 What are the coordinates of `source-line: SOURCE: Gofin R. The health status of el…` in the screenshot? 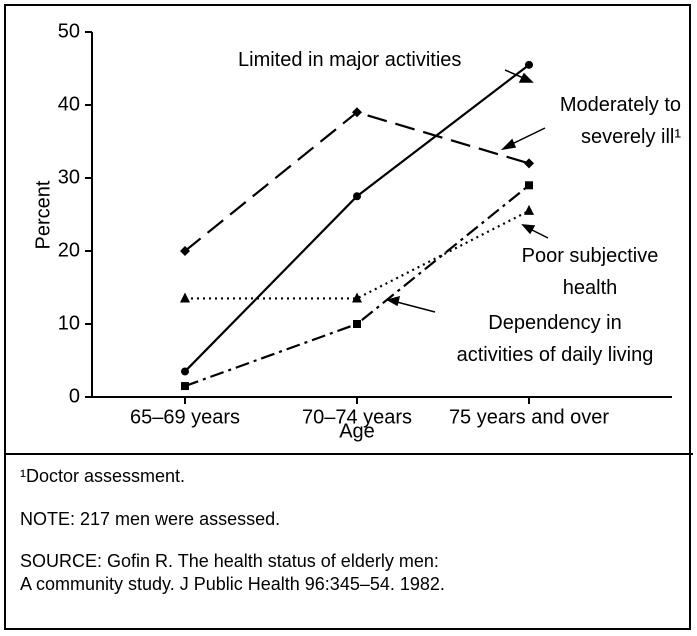 It's located at (229, 561).